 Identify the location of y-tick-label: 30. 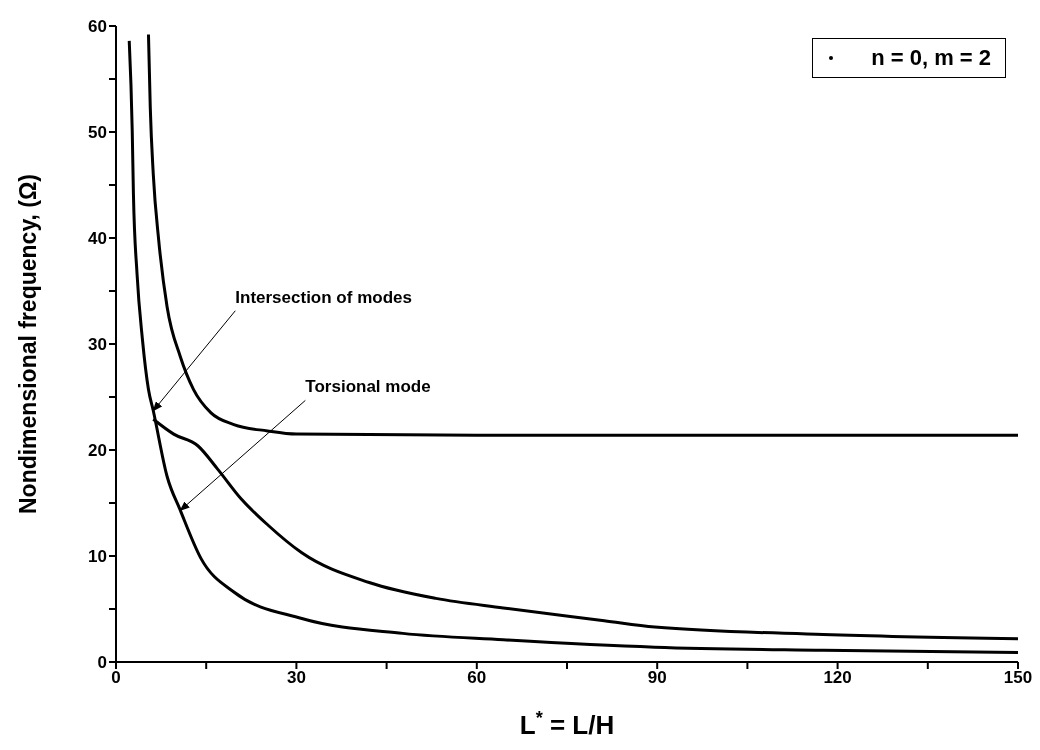
(97, 345).